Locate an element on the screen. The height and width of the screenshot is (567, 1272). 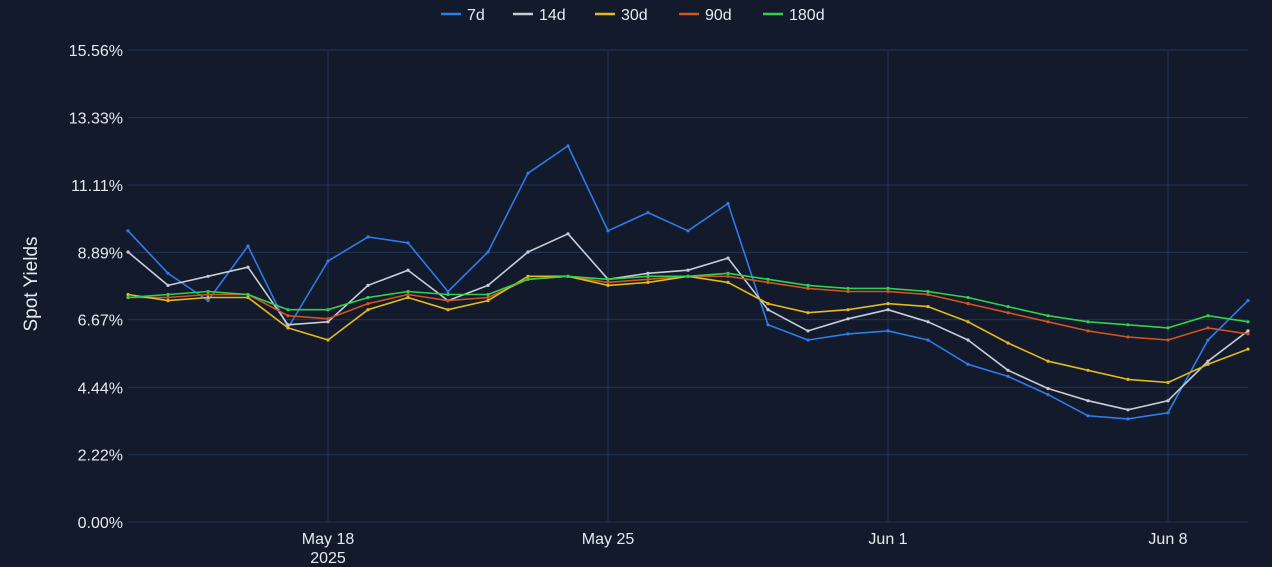
y-tick-label: 6.67% is located at coordinates (100, 321).